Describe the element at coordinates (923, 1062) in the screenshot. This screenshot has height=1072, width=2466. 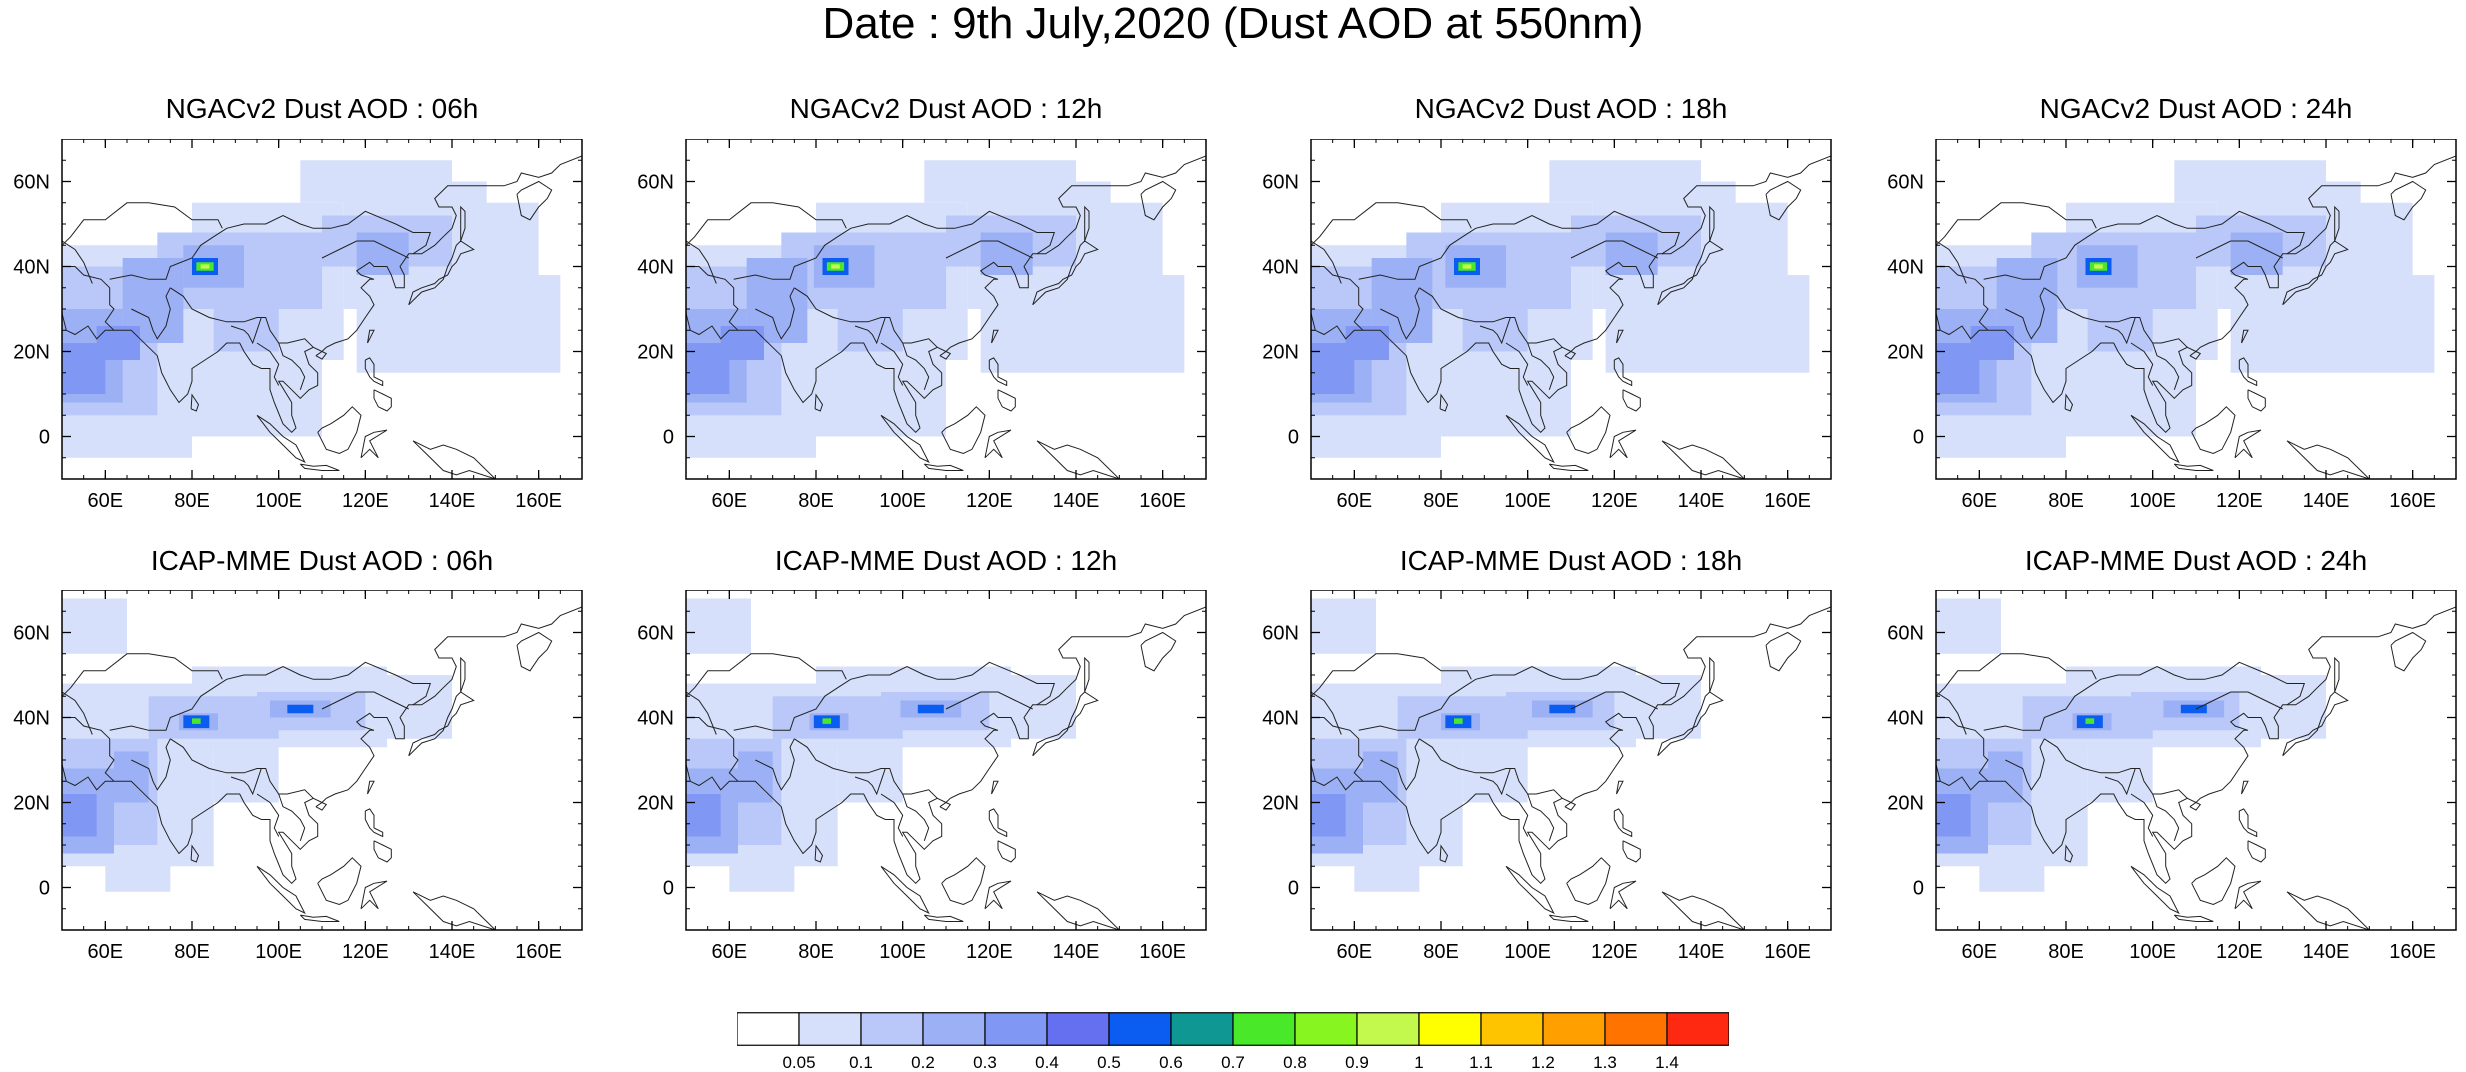
I see `colorbar-label: 0.2` at that location.